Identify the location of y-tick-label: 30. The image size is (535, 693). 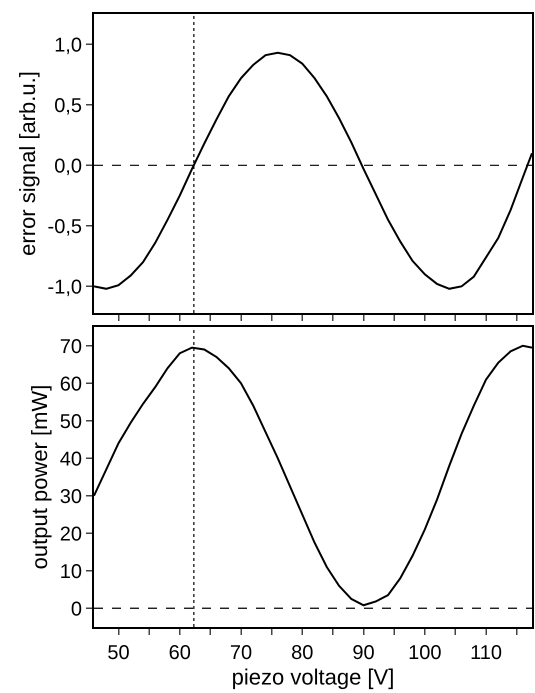
(71, 497).